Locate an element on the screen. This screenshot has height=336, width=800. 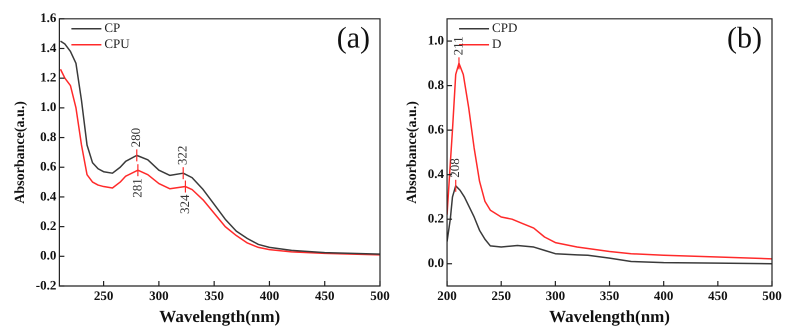
x-tick-label: 200 is located at coordinates (447, 296).